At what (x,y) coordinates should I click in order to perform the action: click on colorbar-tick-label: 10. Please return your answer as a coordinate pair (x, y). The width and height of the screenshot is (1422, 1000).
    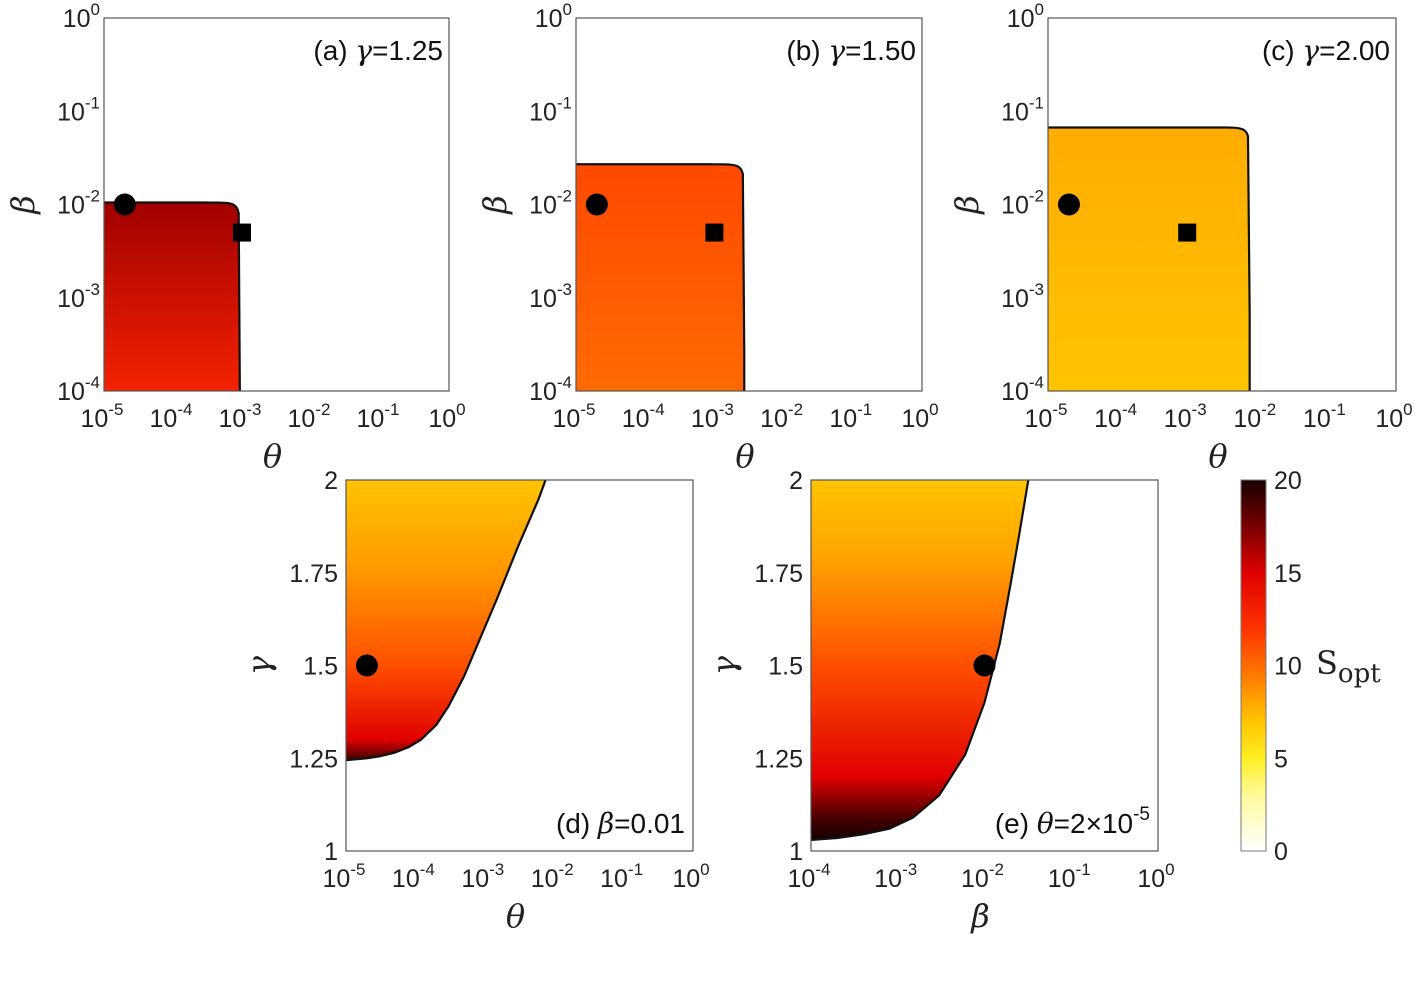
    Looking at the image, I should click on (1288, 667).